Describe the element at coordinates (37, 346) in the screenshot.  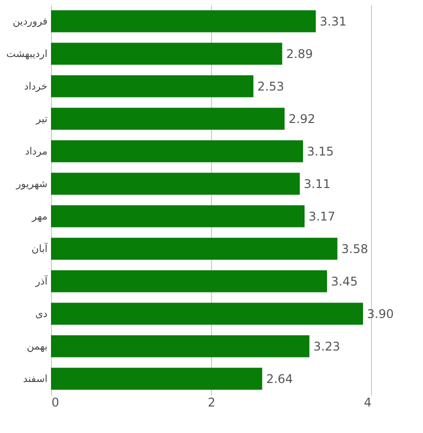
I see `y-tick-label: بهمن` at that location.